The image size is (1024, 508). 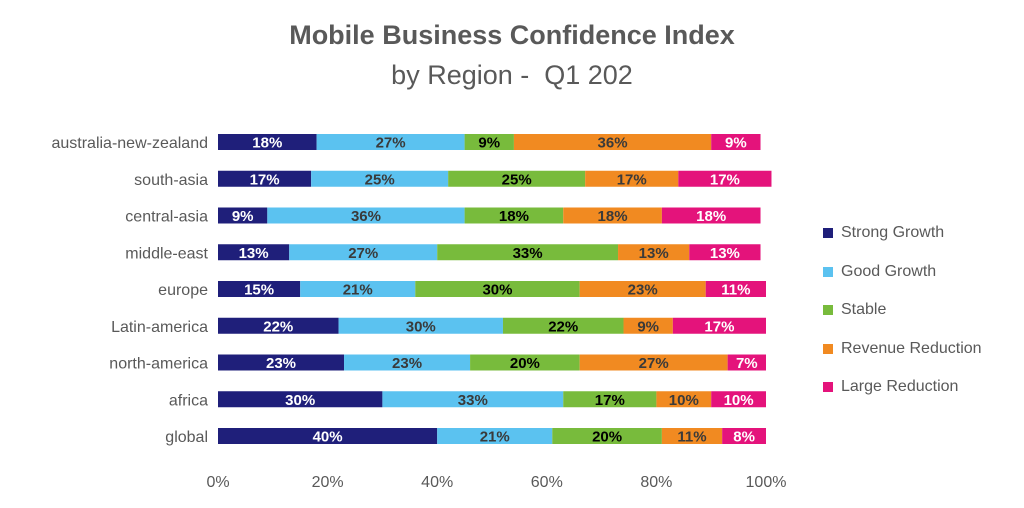 I want to click on legend-item: Strong Growth, so click(x=902, y=233).